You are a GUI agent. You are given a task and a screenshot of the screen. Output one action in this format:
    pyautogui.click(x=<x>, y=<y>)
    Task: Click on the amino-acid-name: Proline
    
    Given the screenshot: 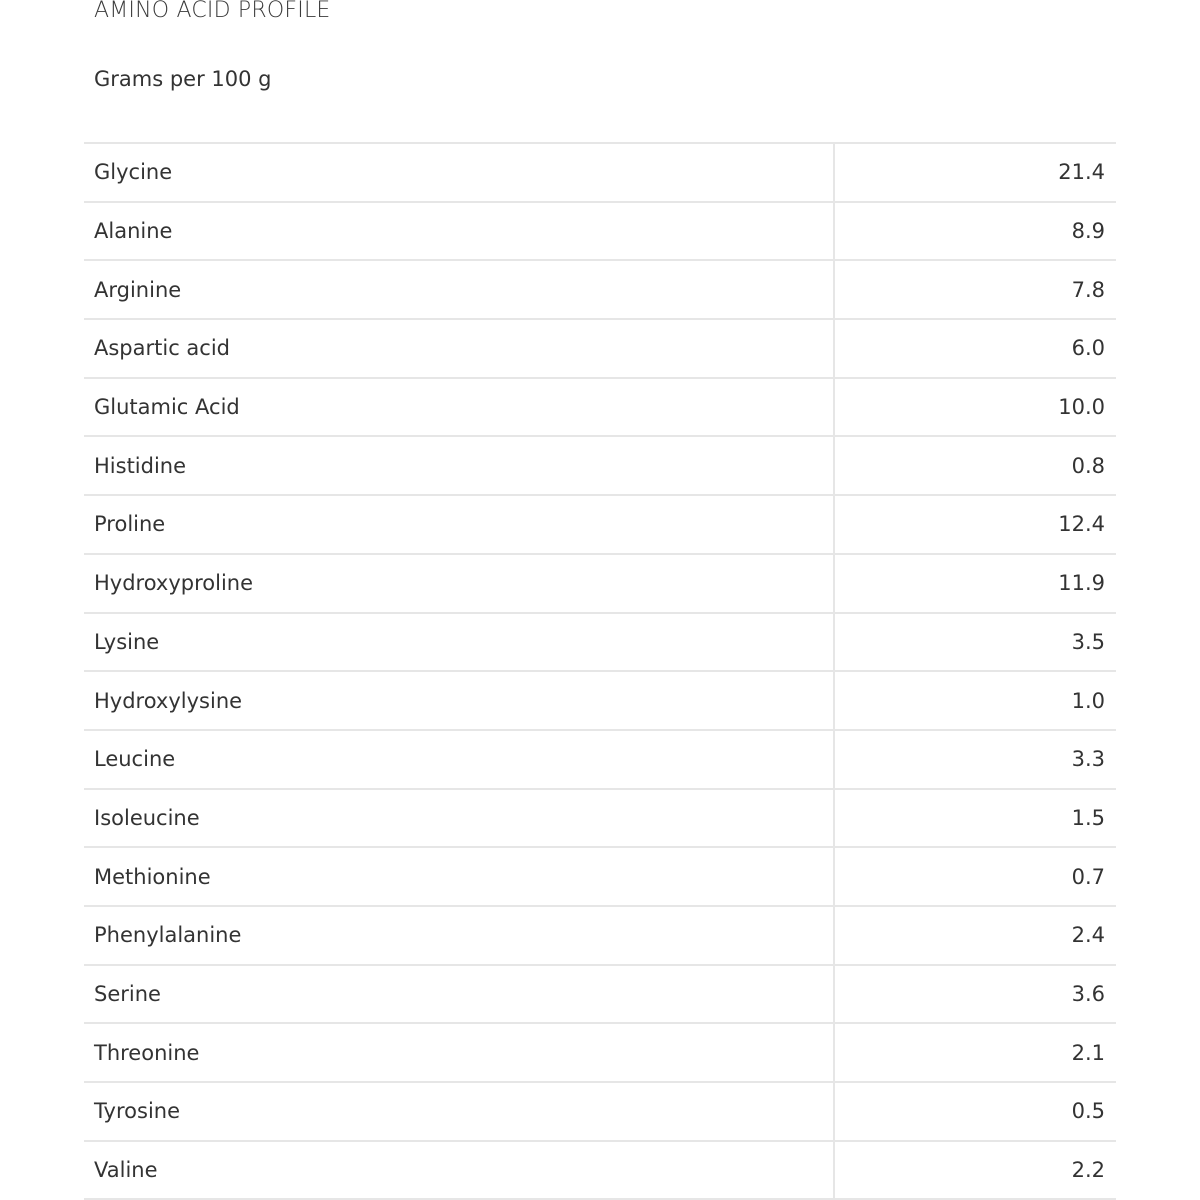 What is the action you would take?
    pyautogui.click(x=459, y=524)
    